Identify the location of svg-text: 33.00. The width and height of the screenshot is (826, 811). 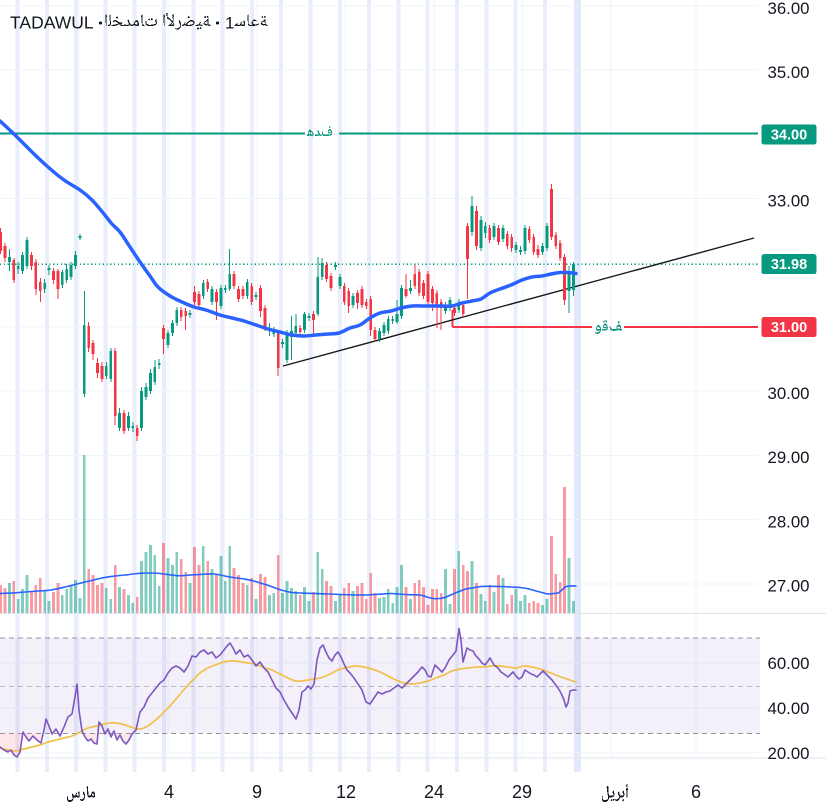
(789, 200).